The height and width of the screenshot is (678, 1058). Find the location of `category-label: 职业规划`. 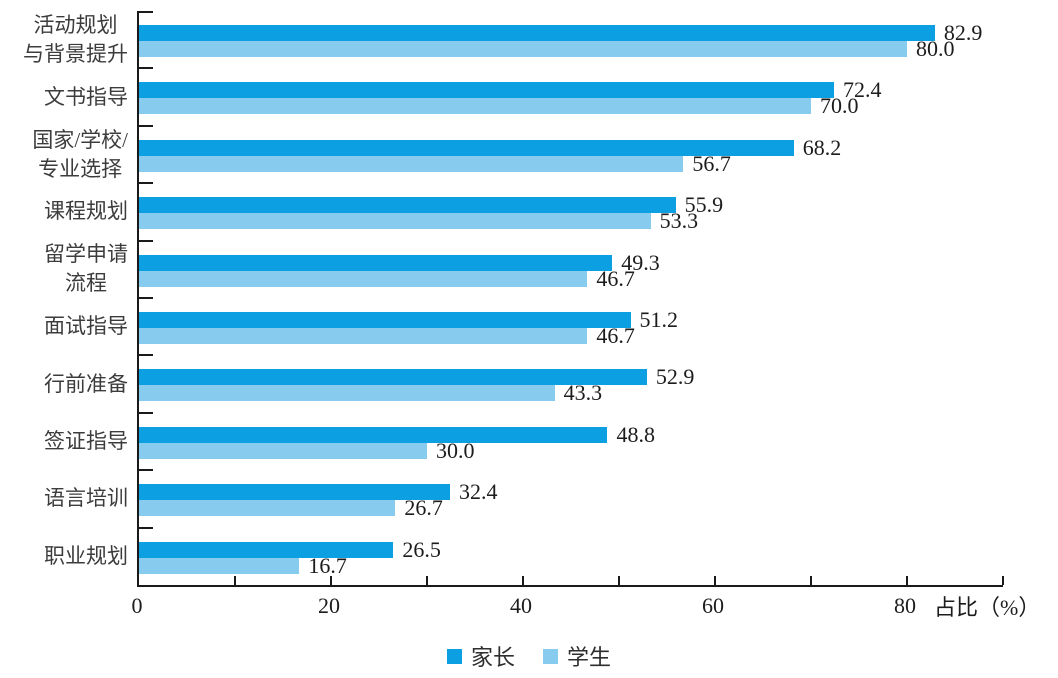

category-label: 职业规划 is located at coordinates (64, 556).